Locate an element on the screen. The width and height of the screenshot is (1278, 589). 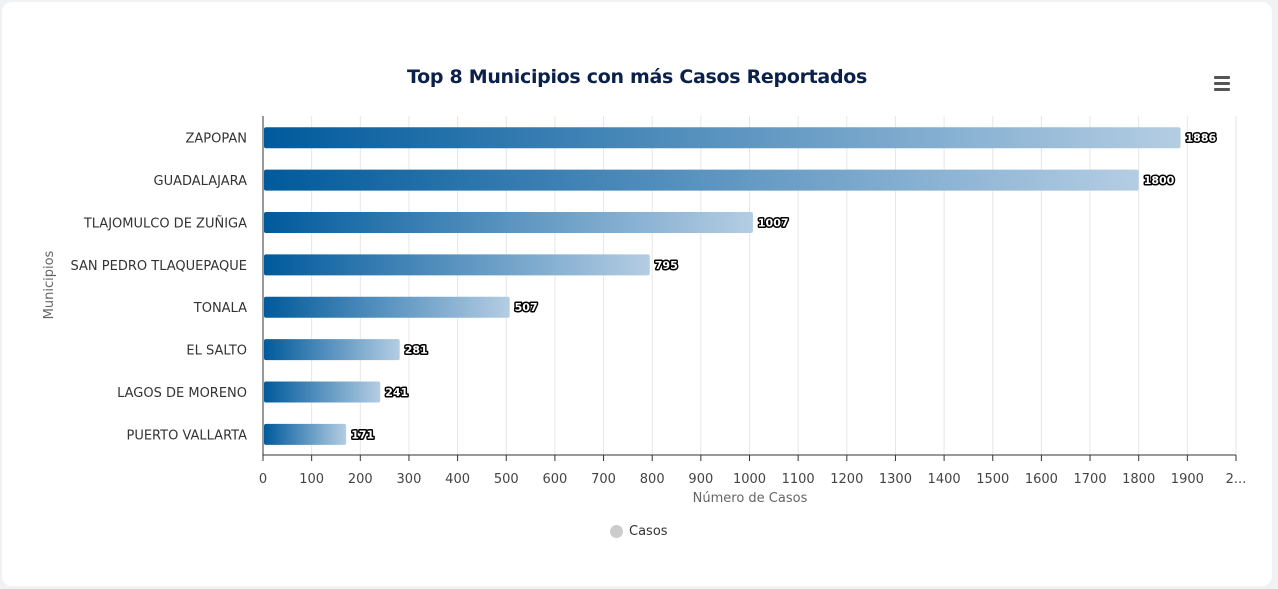
category-label: LAGOS DE MORENO is located at coordinates (182, 393).